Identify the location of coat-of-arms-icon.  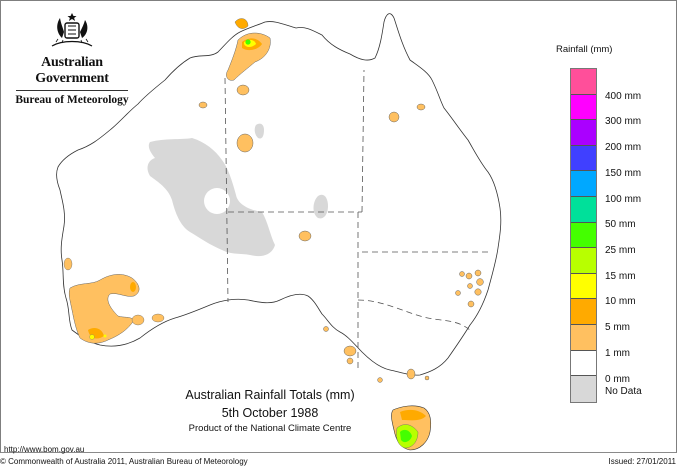
(72, 30).